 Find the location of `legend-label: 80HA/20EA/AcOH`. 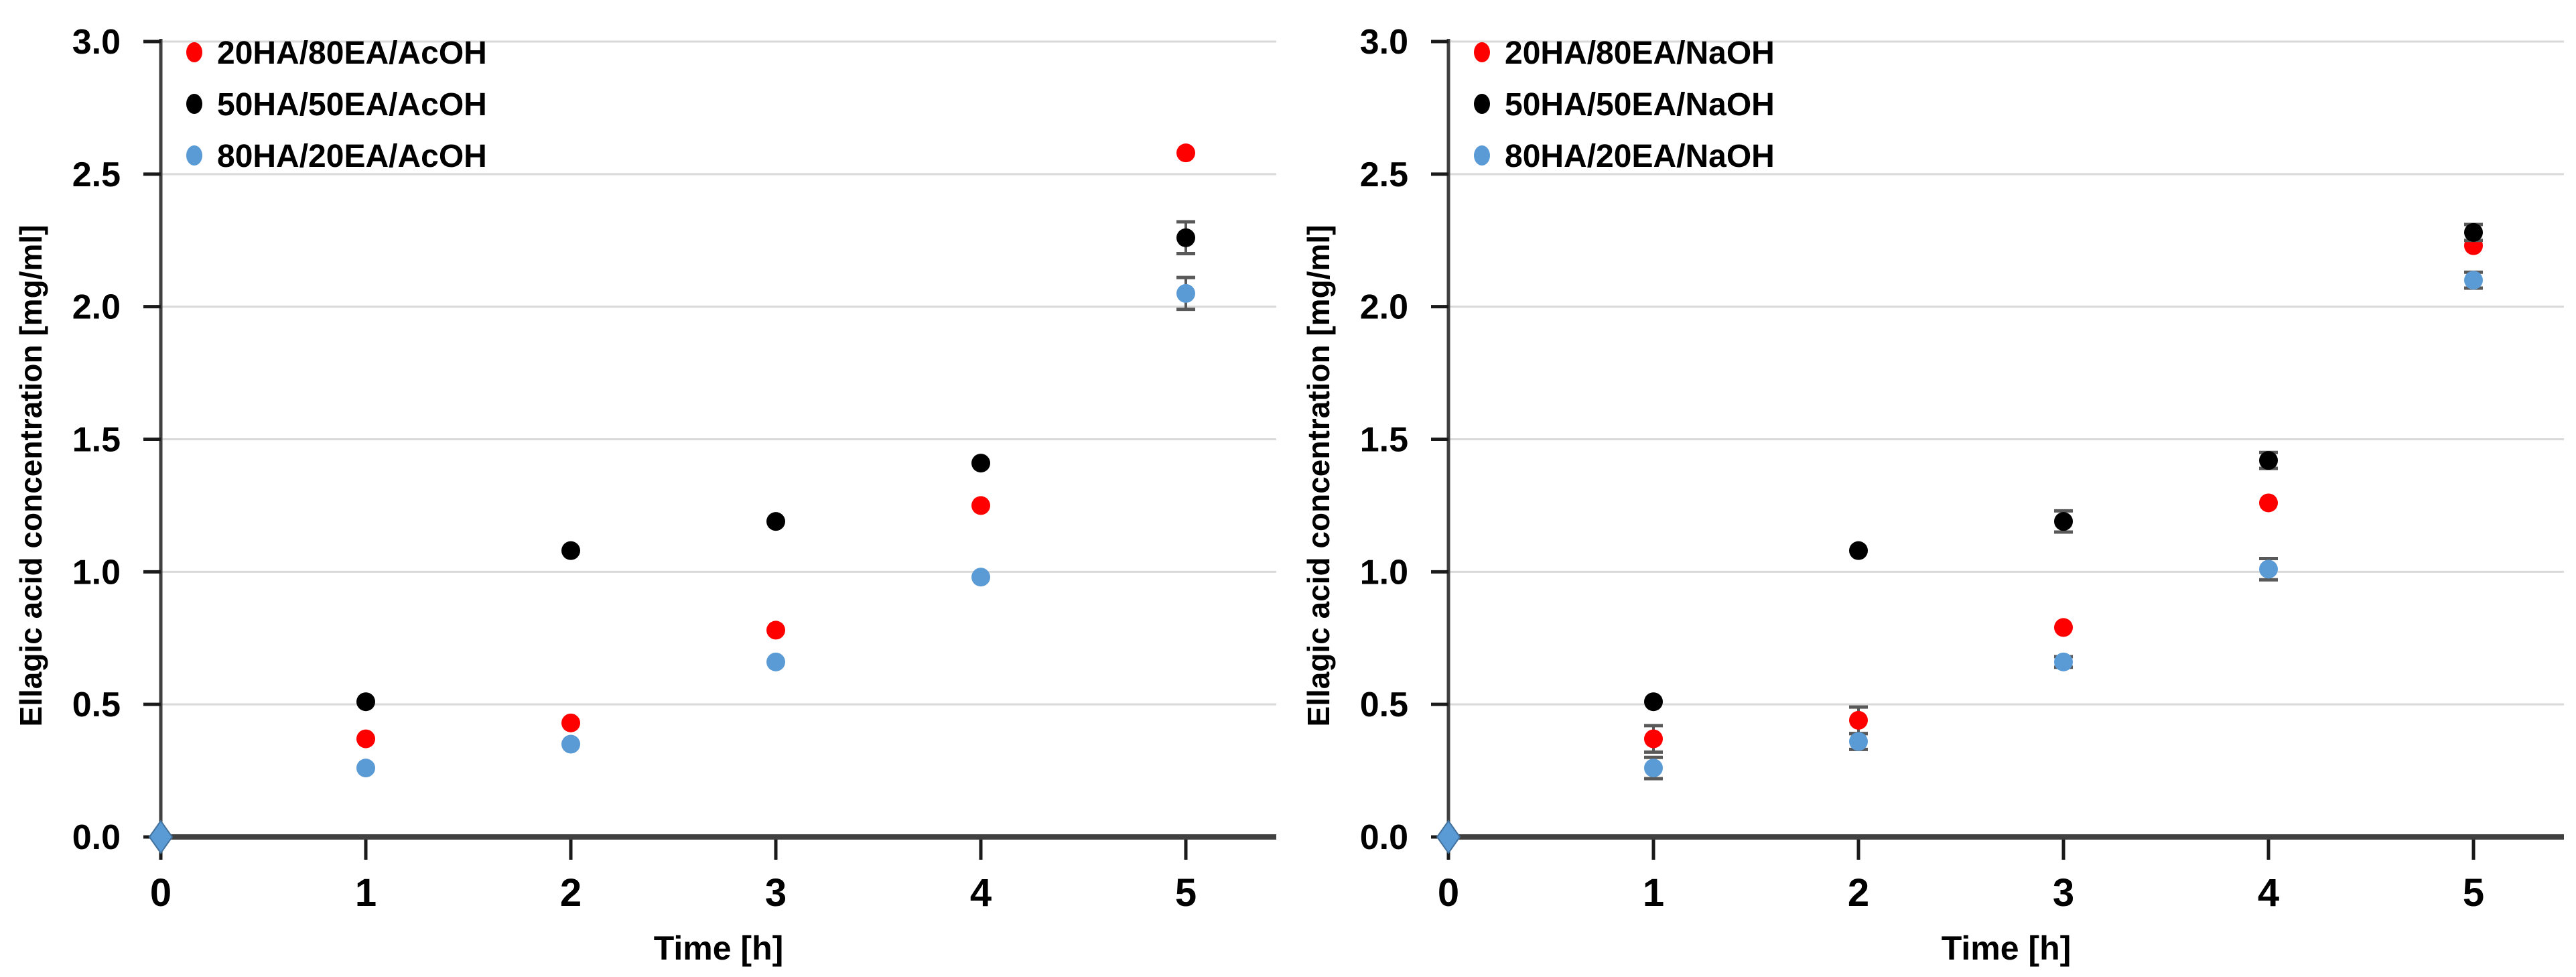

legend-label: 80HA/20EA/AcOH is located at coordinates (352, 156).